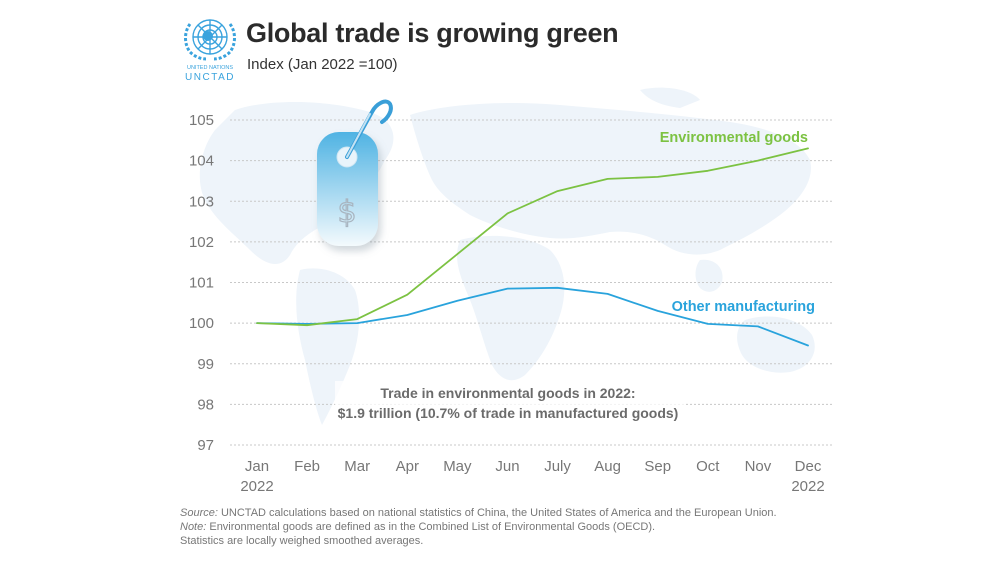 The image size is (1000, 562). What do you see at coordinates (734, 138) in the screenshot?
I see `series-label-environmental-goods: Environmental goods` at bounding box center [734, 138].